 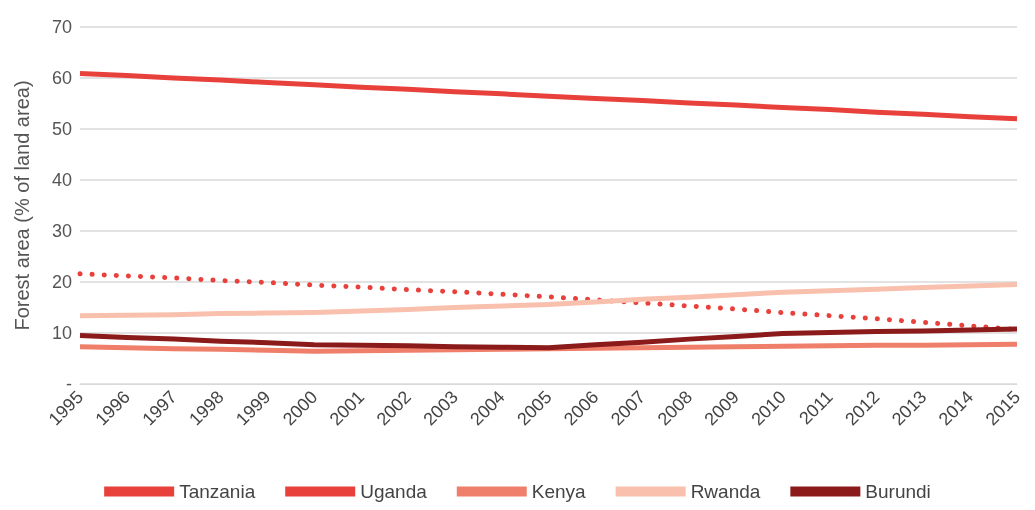 What do you see at coordinates (394, 491) in the screenshot?
I see `legend-label: Uganda` at bounding box center [394, 491].